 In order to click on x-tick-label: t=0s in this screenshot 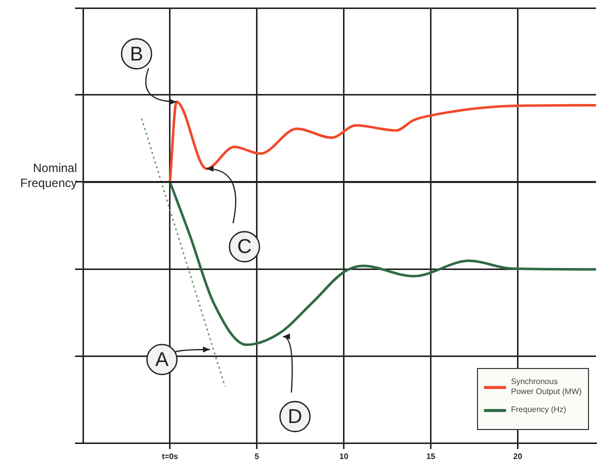, I will do `click(170, 457)`.